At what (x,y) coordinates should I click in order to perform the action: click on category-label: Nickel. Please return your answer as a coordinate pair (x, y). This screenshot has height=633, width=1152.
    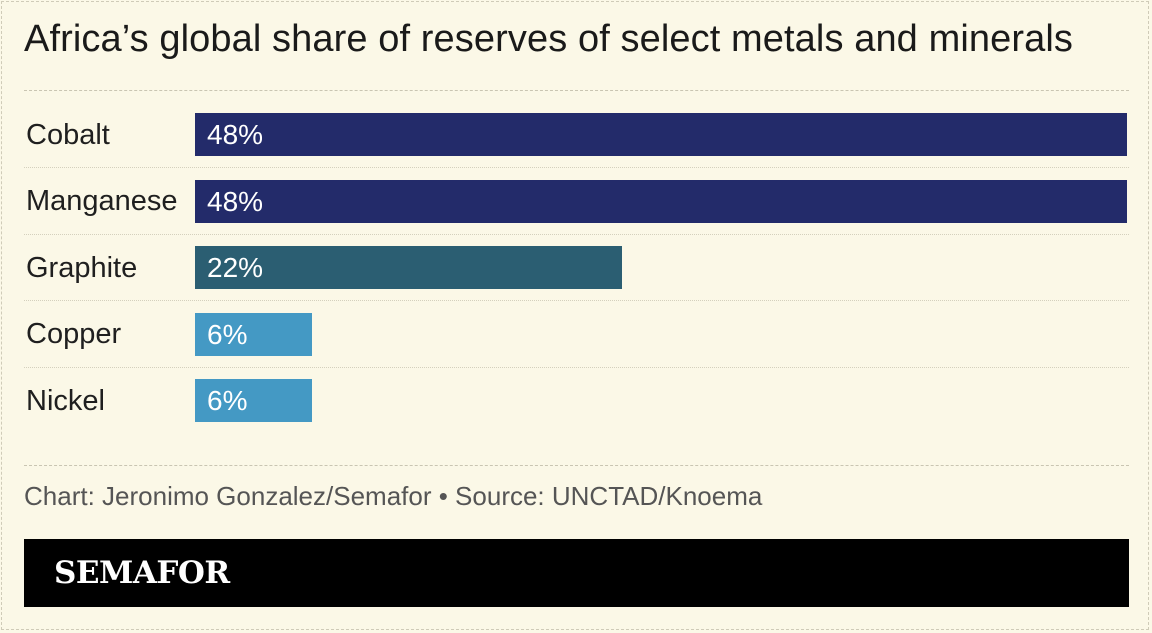
    Looking at the image, I should click on (65, 400).